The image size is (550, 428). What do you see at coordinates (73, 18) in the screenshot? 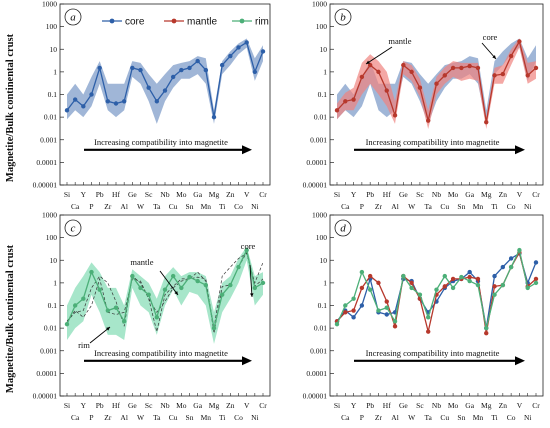
I see `panel-label: a` at bounding box center [73, 18].